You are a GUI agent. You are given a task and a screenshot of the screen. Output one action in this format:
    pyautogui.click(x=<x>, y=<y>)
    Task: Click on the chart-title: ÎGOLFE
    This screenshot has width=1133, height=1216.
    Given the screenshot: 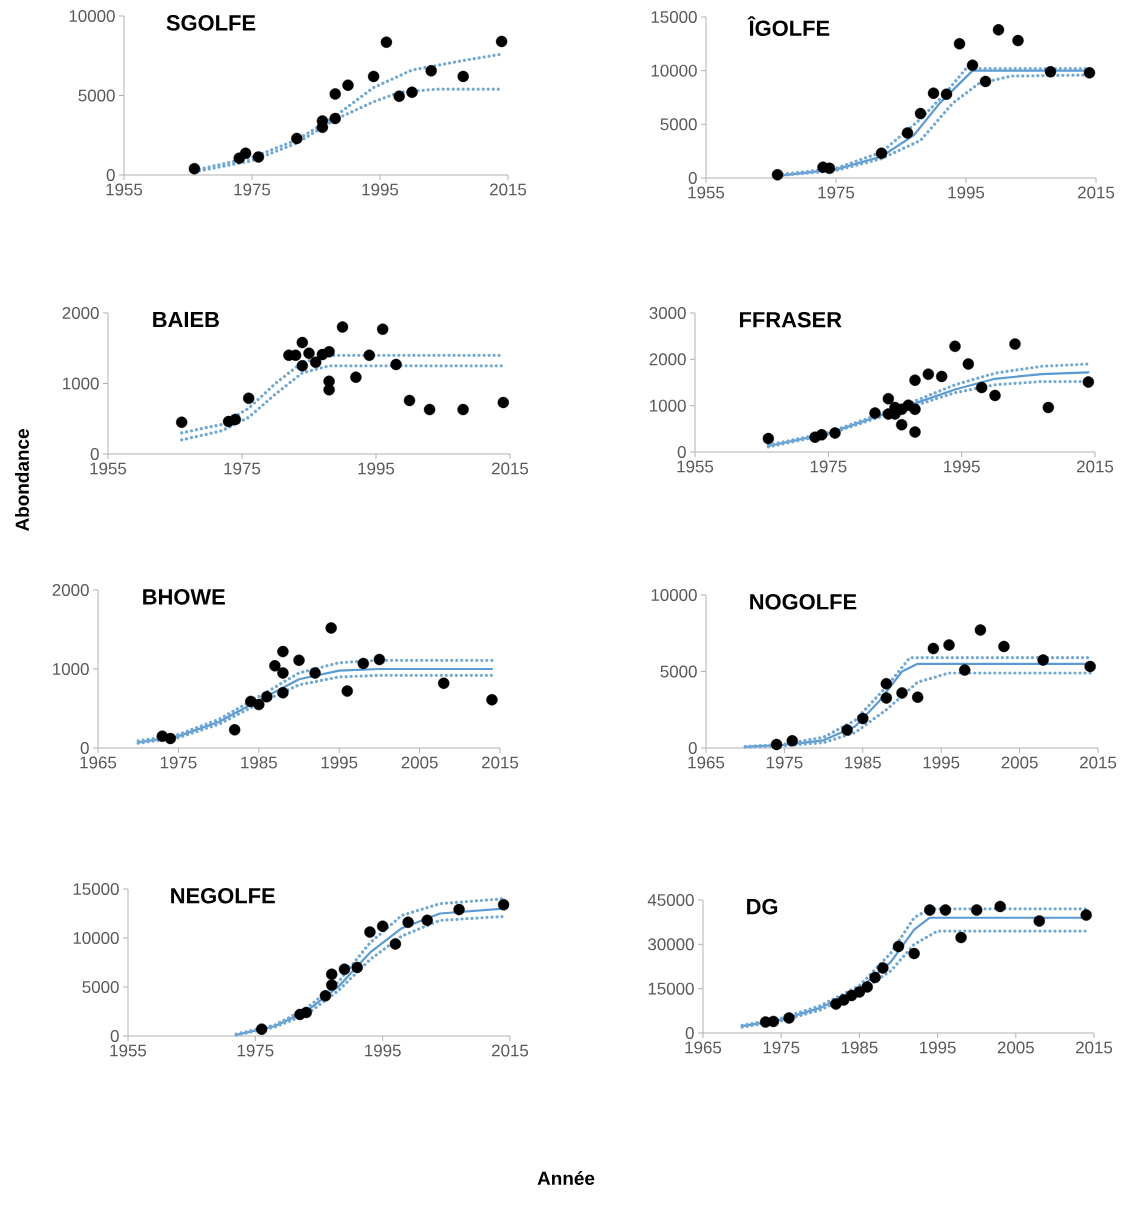 What is the action you would take?
    pyautogui.click(x=788, y=26)
    